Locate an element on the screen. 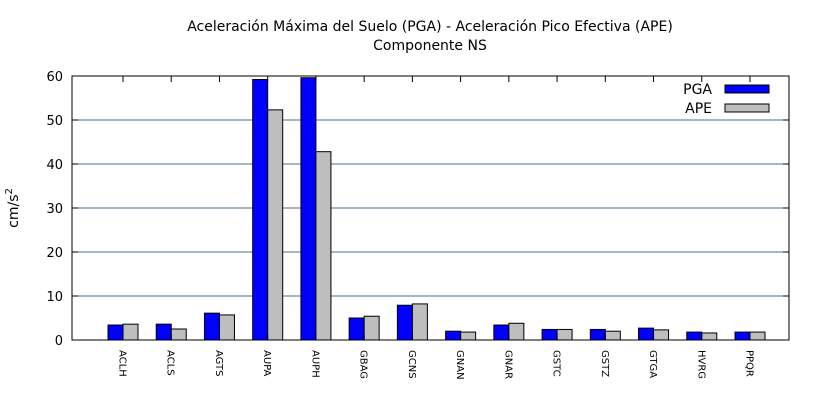  y-axis-label-unit: cm/s is located at coordinates (14, 211).